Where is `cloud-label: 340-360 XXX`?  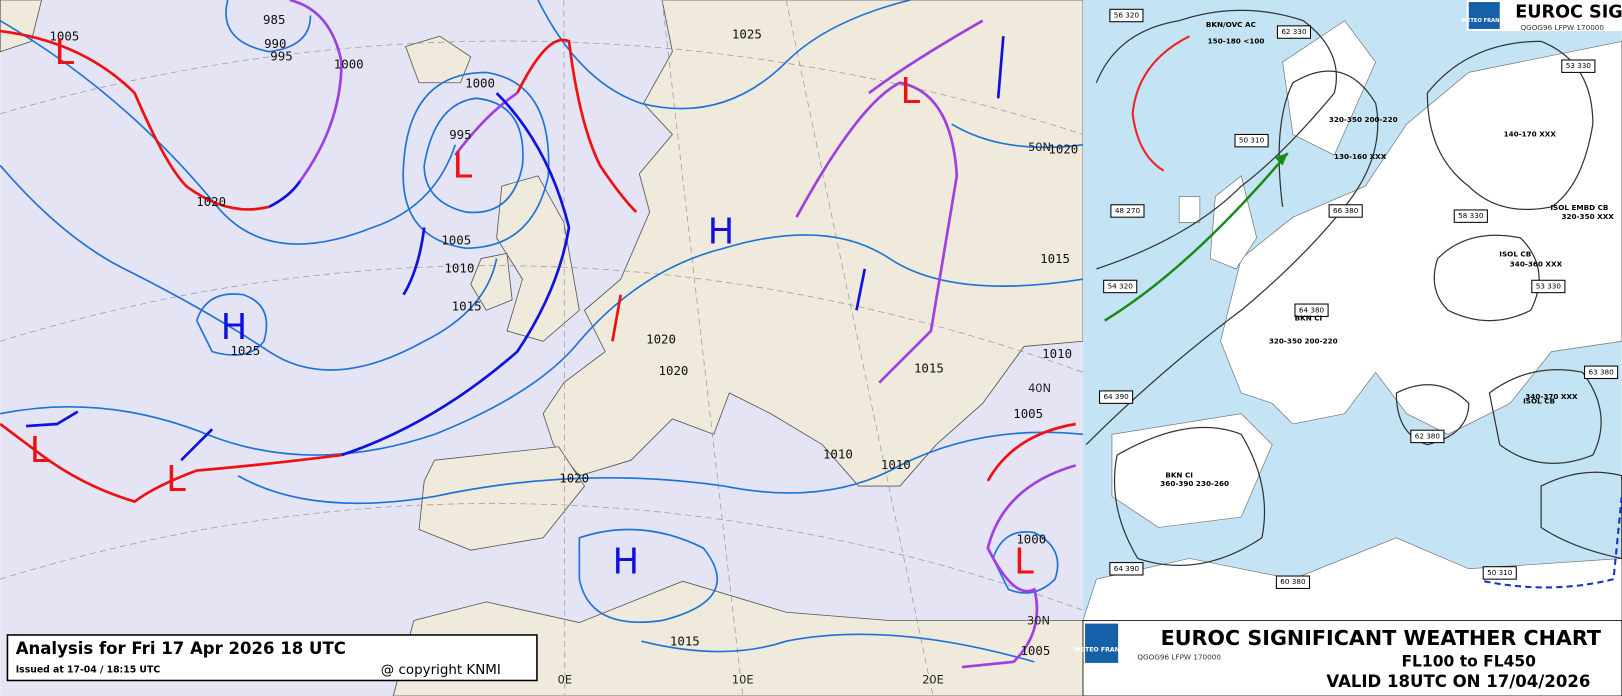
cloud-label: 340-360 XXX is located at coordinates (1536, 264).